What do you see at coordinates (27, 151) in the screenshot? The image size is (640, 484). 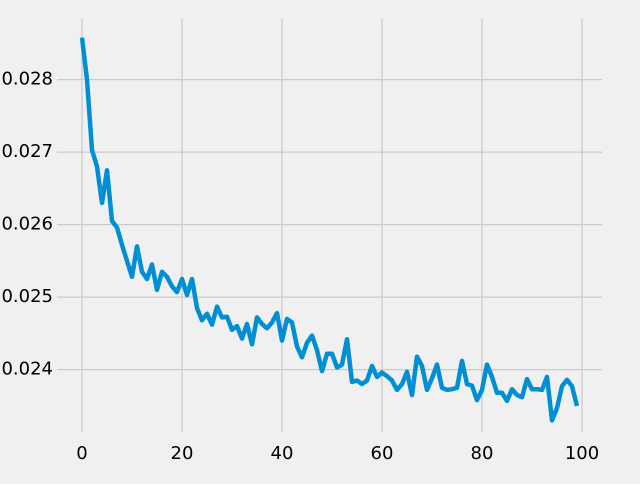 I see `y-tick-label: 0.027` at bounding box center [27, 151].